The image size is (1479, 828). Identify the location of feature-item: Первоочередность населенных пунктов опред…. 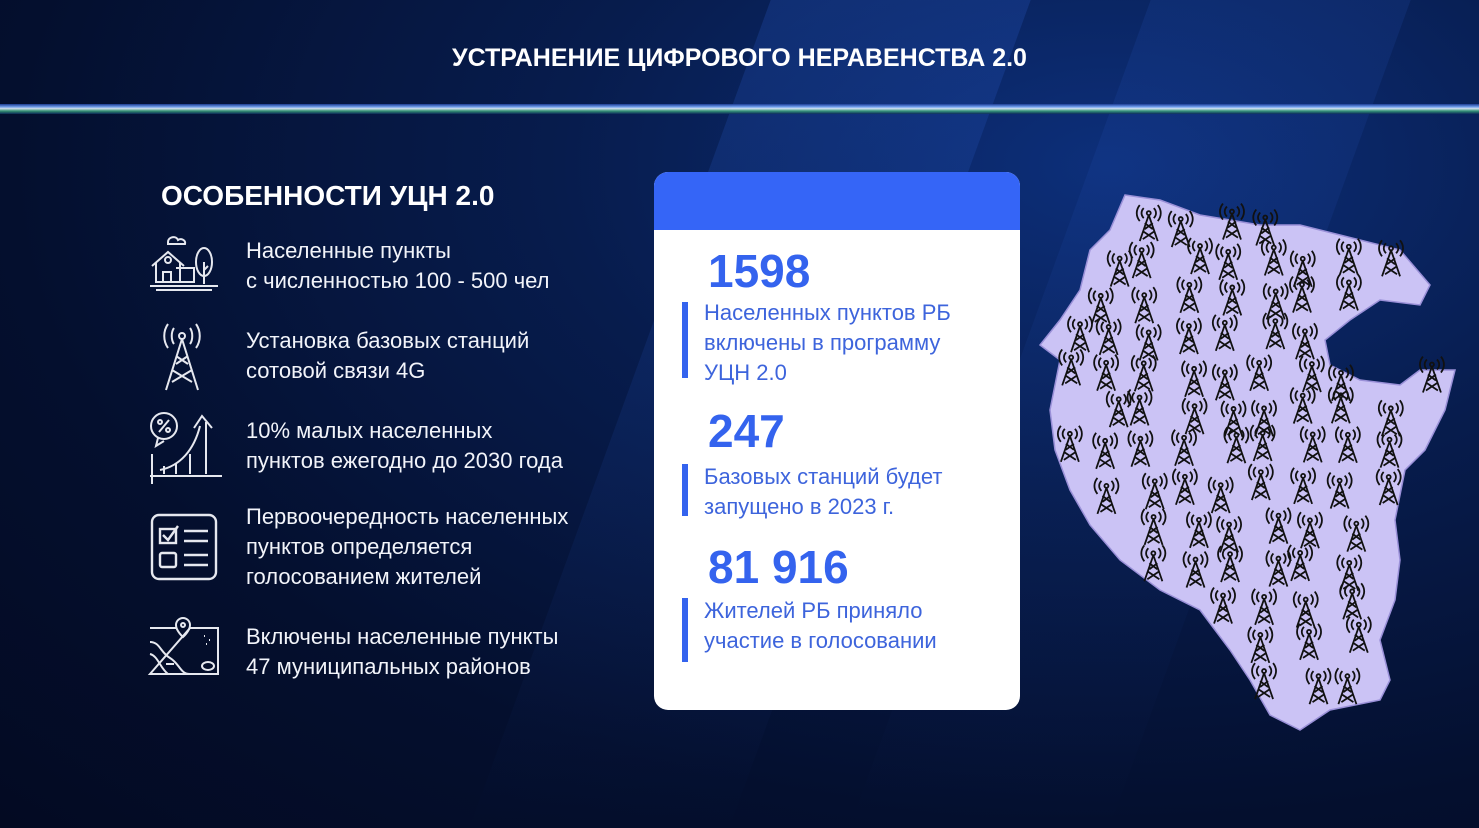
(357, 547).